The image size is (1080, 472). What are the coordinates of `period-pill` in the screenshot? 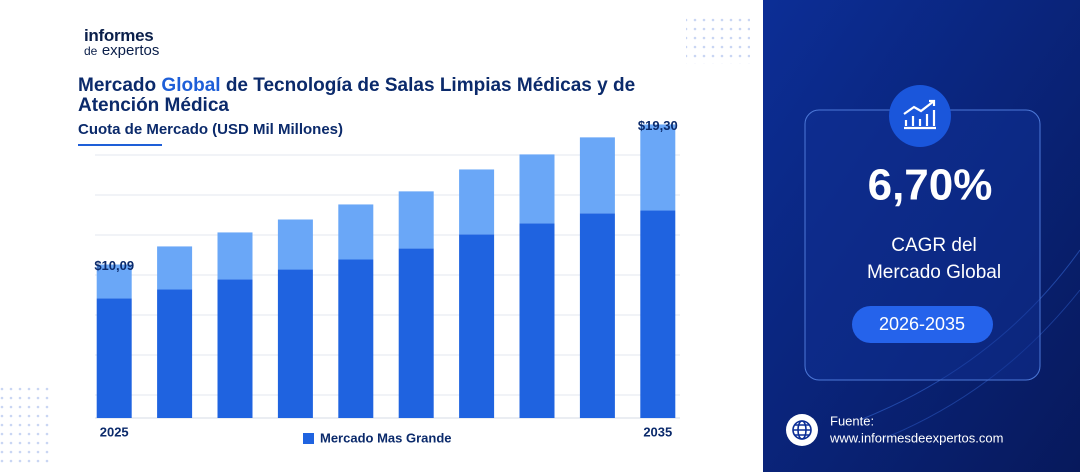 It's located at (922, 324).